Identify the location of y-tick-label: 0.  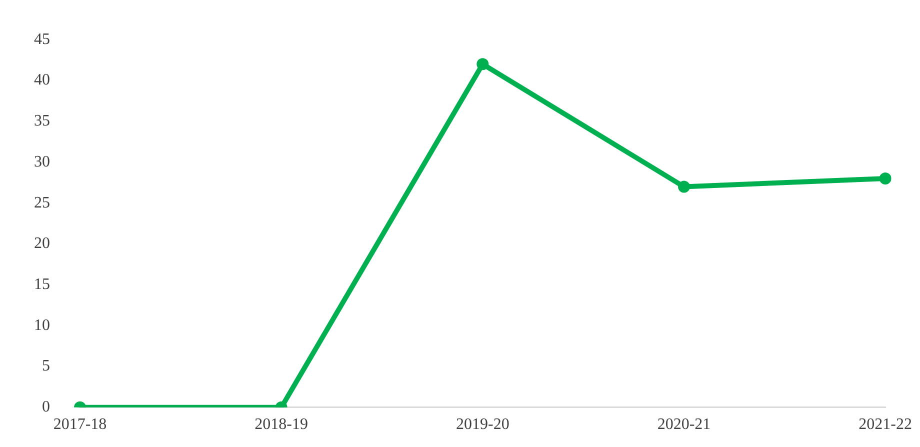
(46, 407).